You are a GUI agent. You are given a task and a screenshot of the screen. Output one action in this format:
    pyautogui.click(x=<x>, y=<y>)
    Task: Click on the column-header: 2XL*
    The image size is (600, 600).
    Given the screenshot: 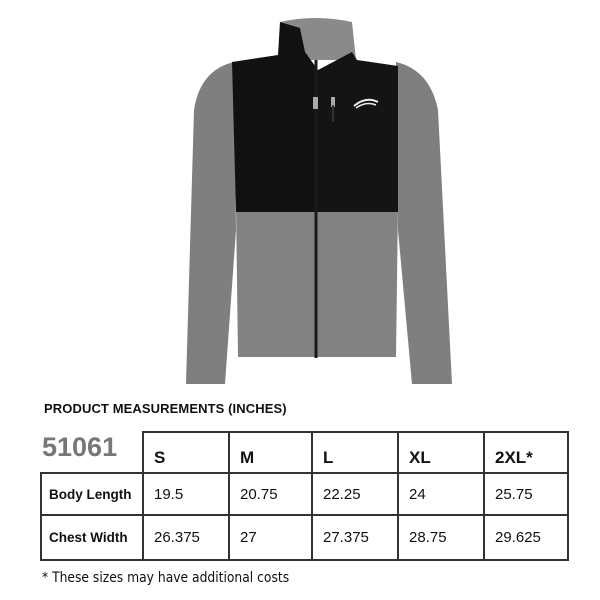 What is the action you would take?
    pyautogui.click(x=526, y=452)
    